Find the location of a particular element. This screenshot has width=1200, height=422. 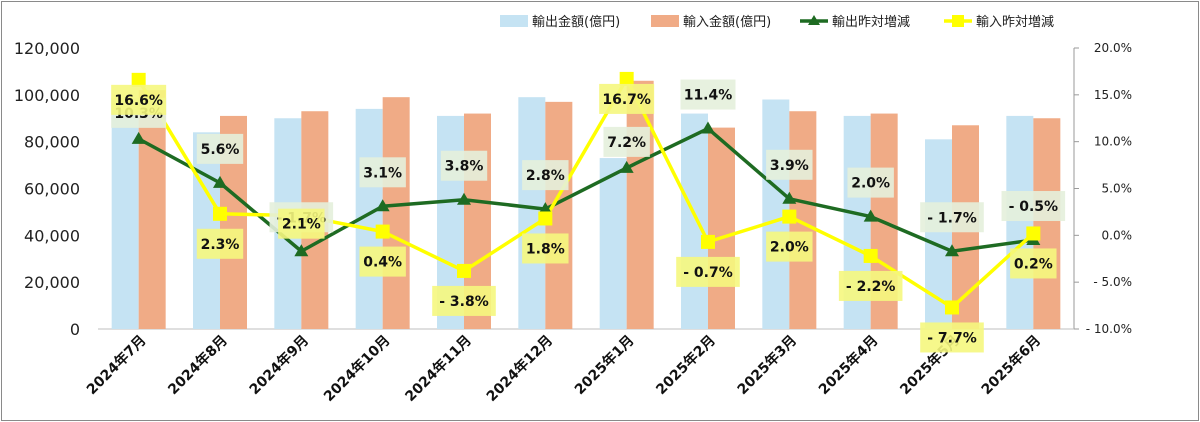

export-yoy-data-label: 2.0% is located at coordinates (870, 182).